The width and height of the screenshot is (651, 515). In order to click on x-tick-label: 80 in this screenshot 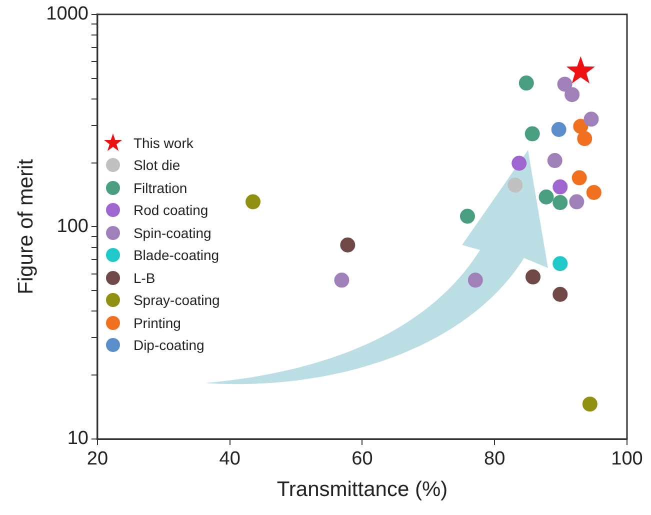, I will do `click(495, 459)`.